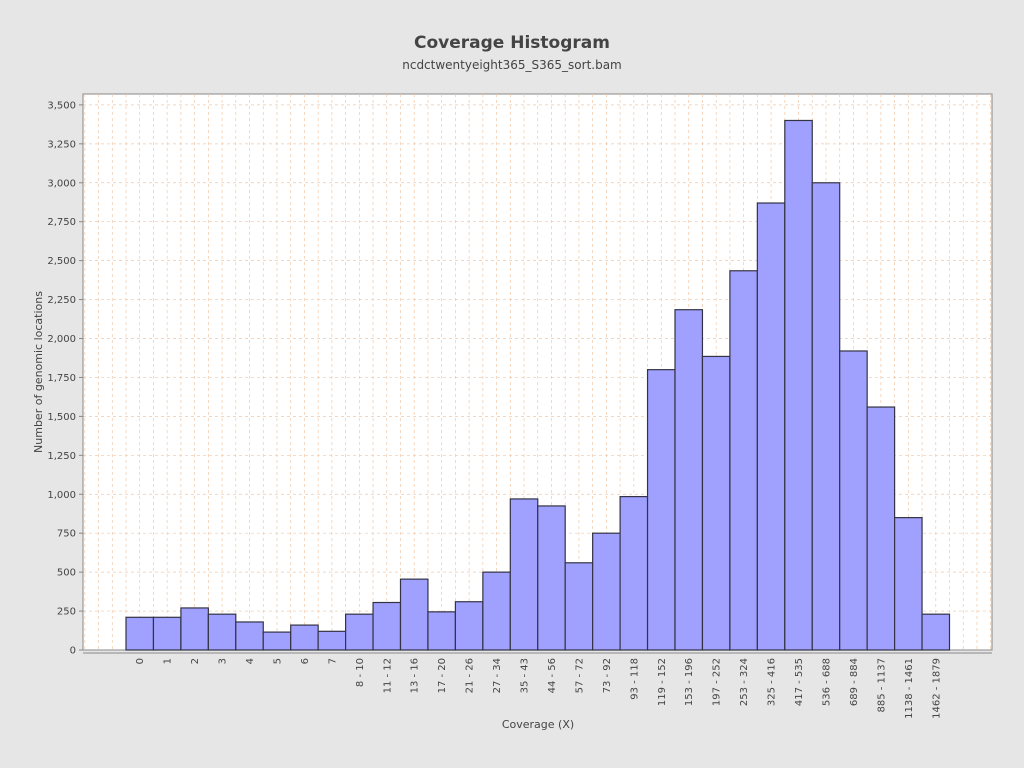  Describe the element at coordinates (168, 661) in the screenshot. I see `x-tick-label: 1` at that location.